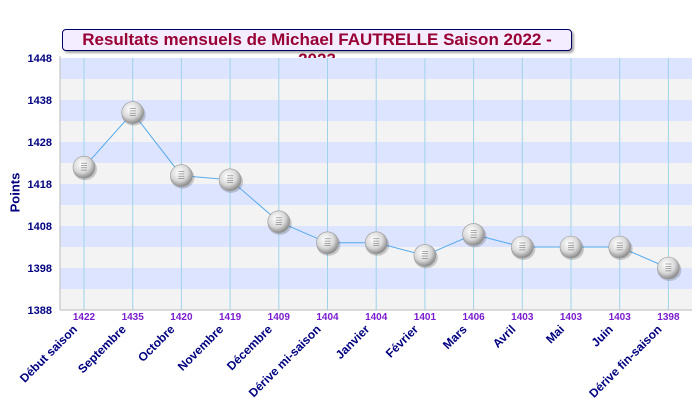  What do you see at coordinates (156, 343) in the screenshot?
I see `x-tick-label: Octobre` at bounding box center [156, 343].